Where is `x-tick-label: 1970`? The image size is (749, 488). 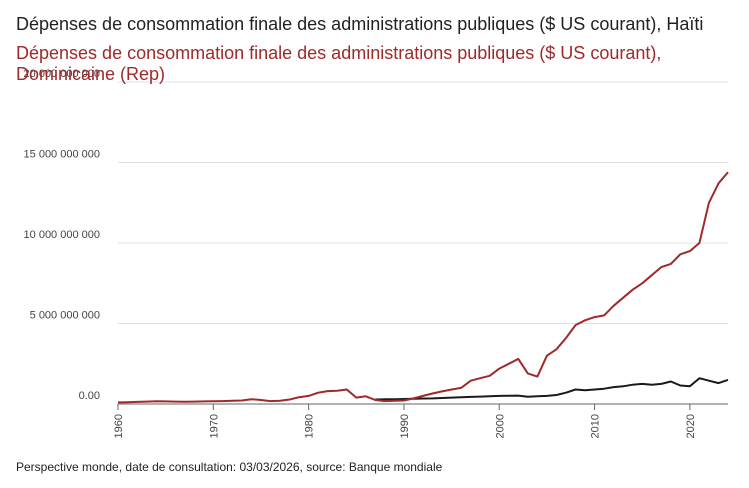 x-tick-label: 1970 is located at coordinates (214, 426).